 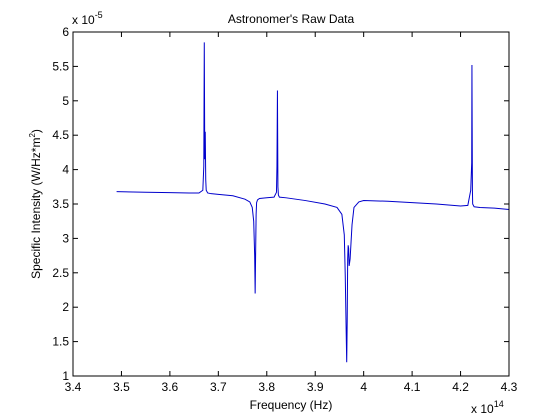 I want to click on y-axis-label-suffix: ), so click(x=36, y=131).